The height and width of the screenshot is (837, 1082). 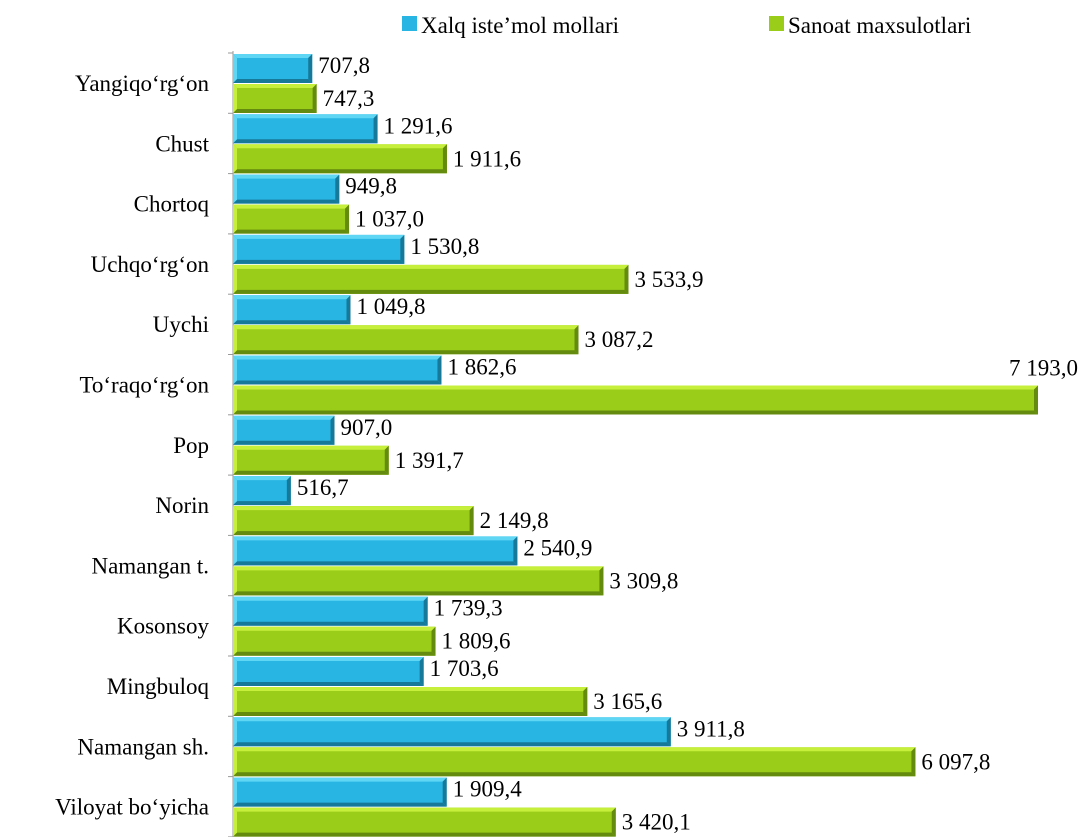 What do you see at coordinates (371, 186) in the screenshot?
I see `data-label-series-1: 949,8` at bounding box center [371, 186].